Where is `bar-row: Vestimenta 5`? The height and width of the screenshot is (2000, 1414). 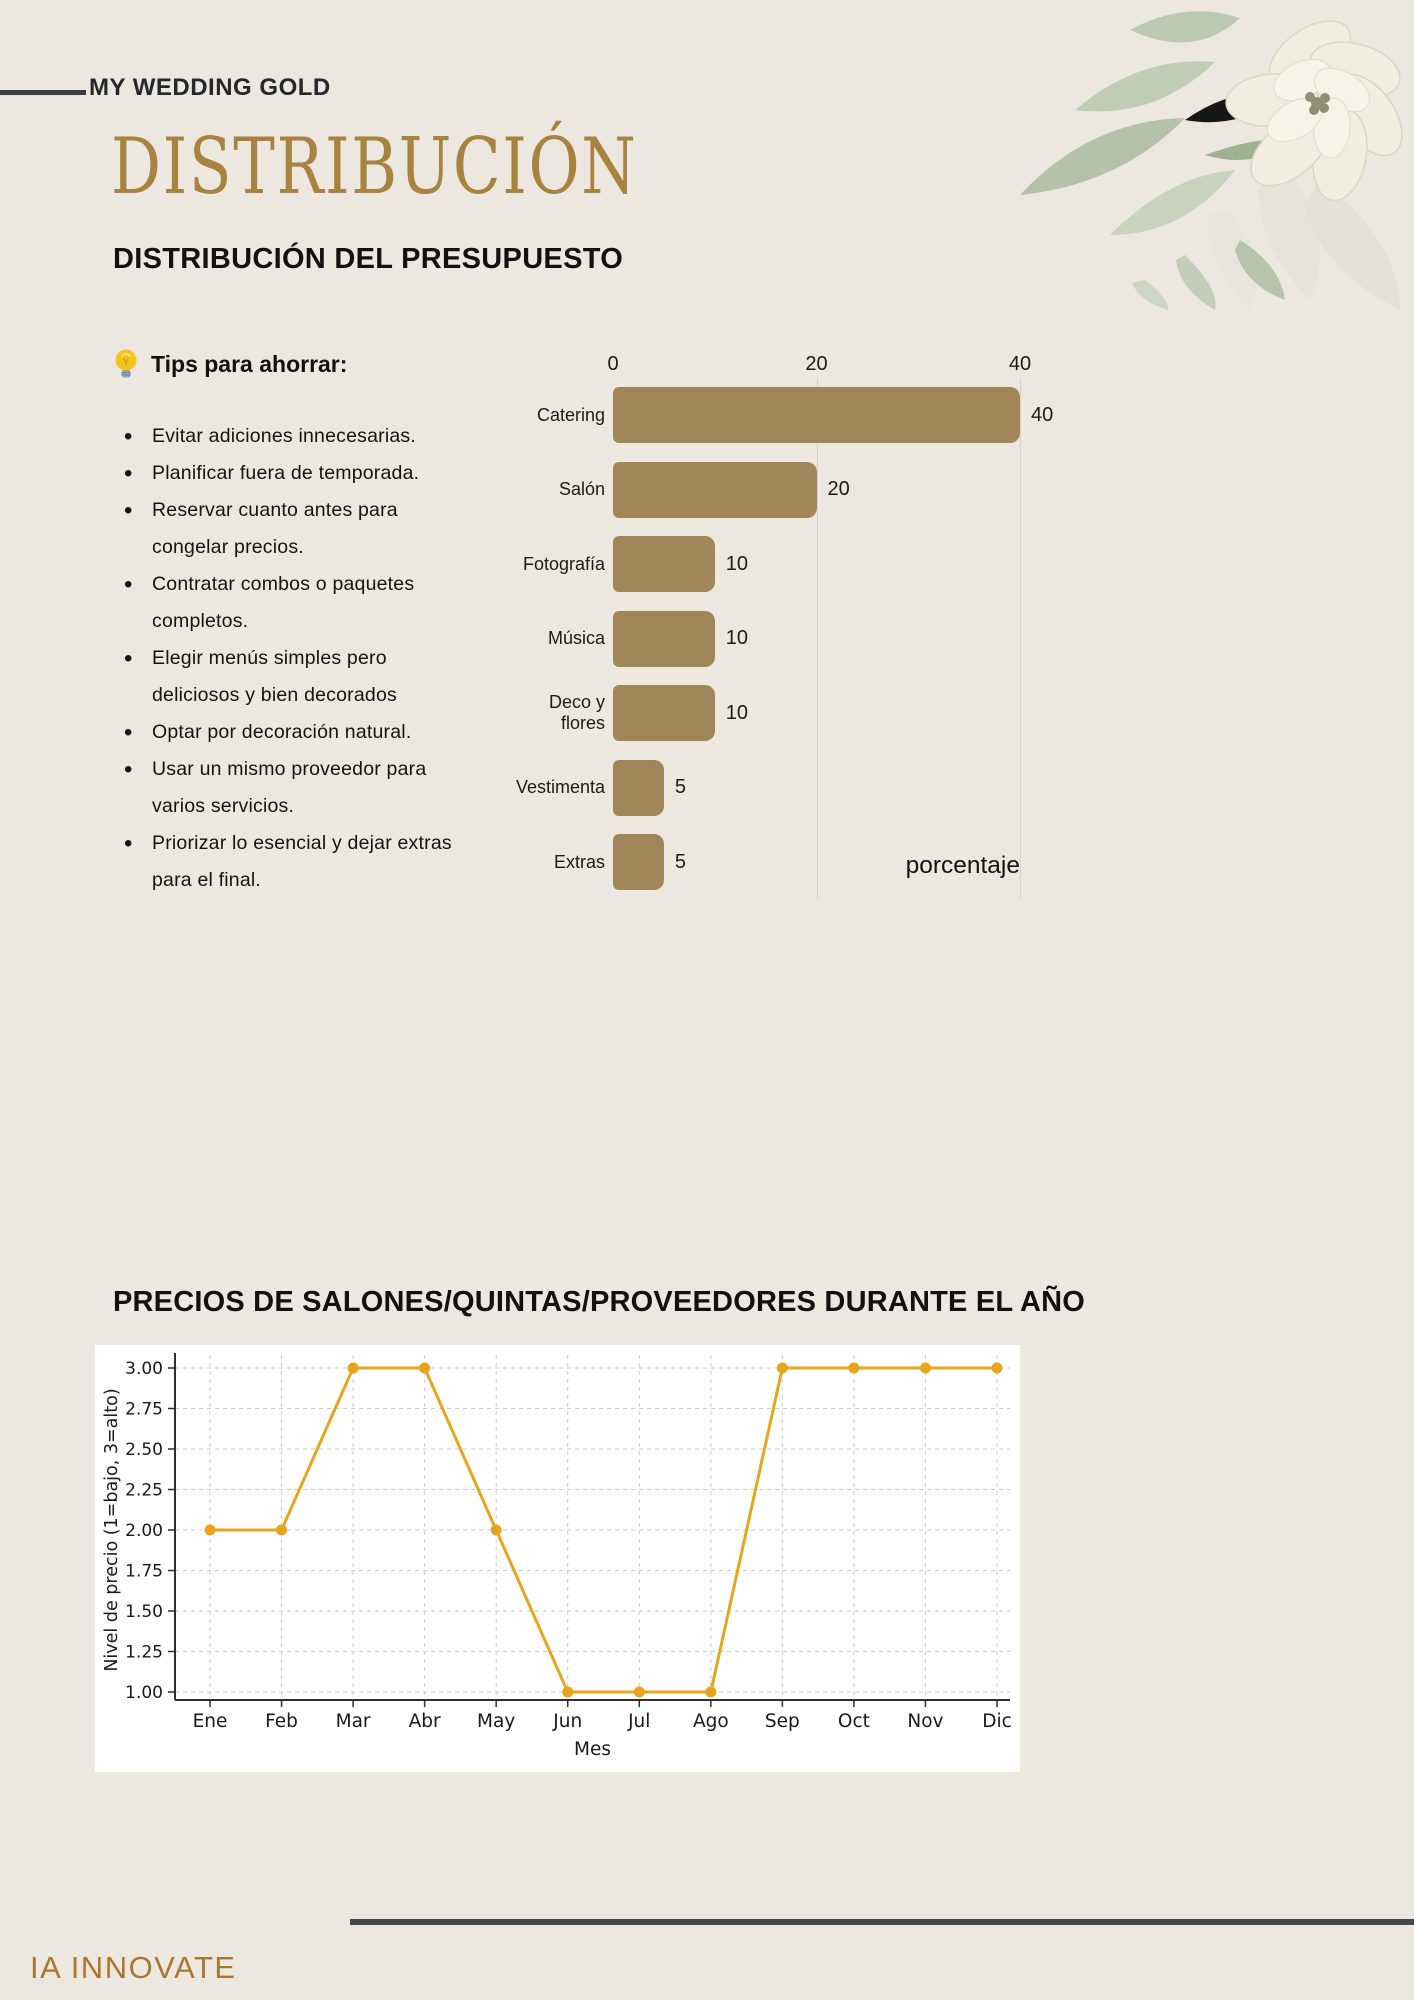 bar-row: Vestimenta 5 is located at coordinates (787, 788).